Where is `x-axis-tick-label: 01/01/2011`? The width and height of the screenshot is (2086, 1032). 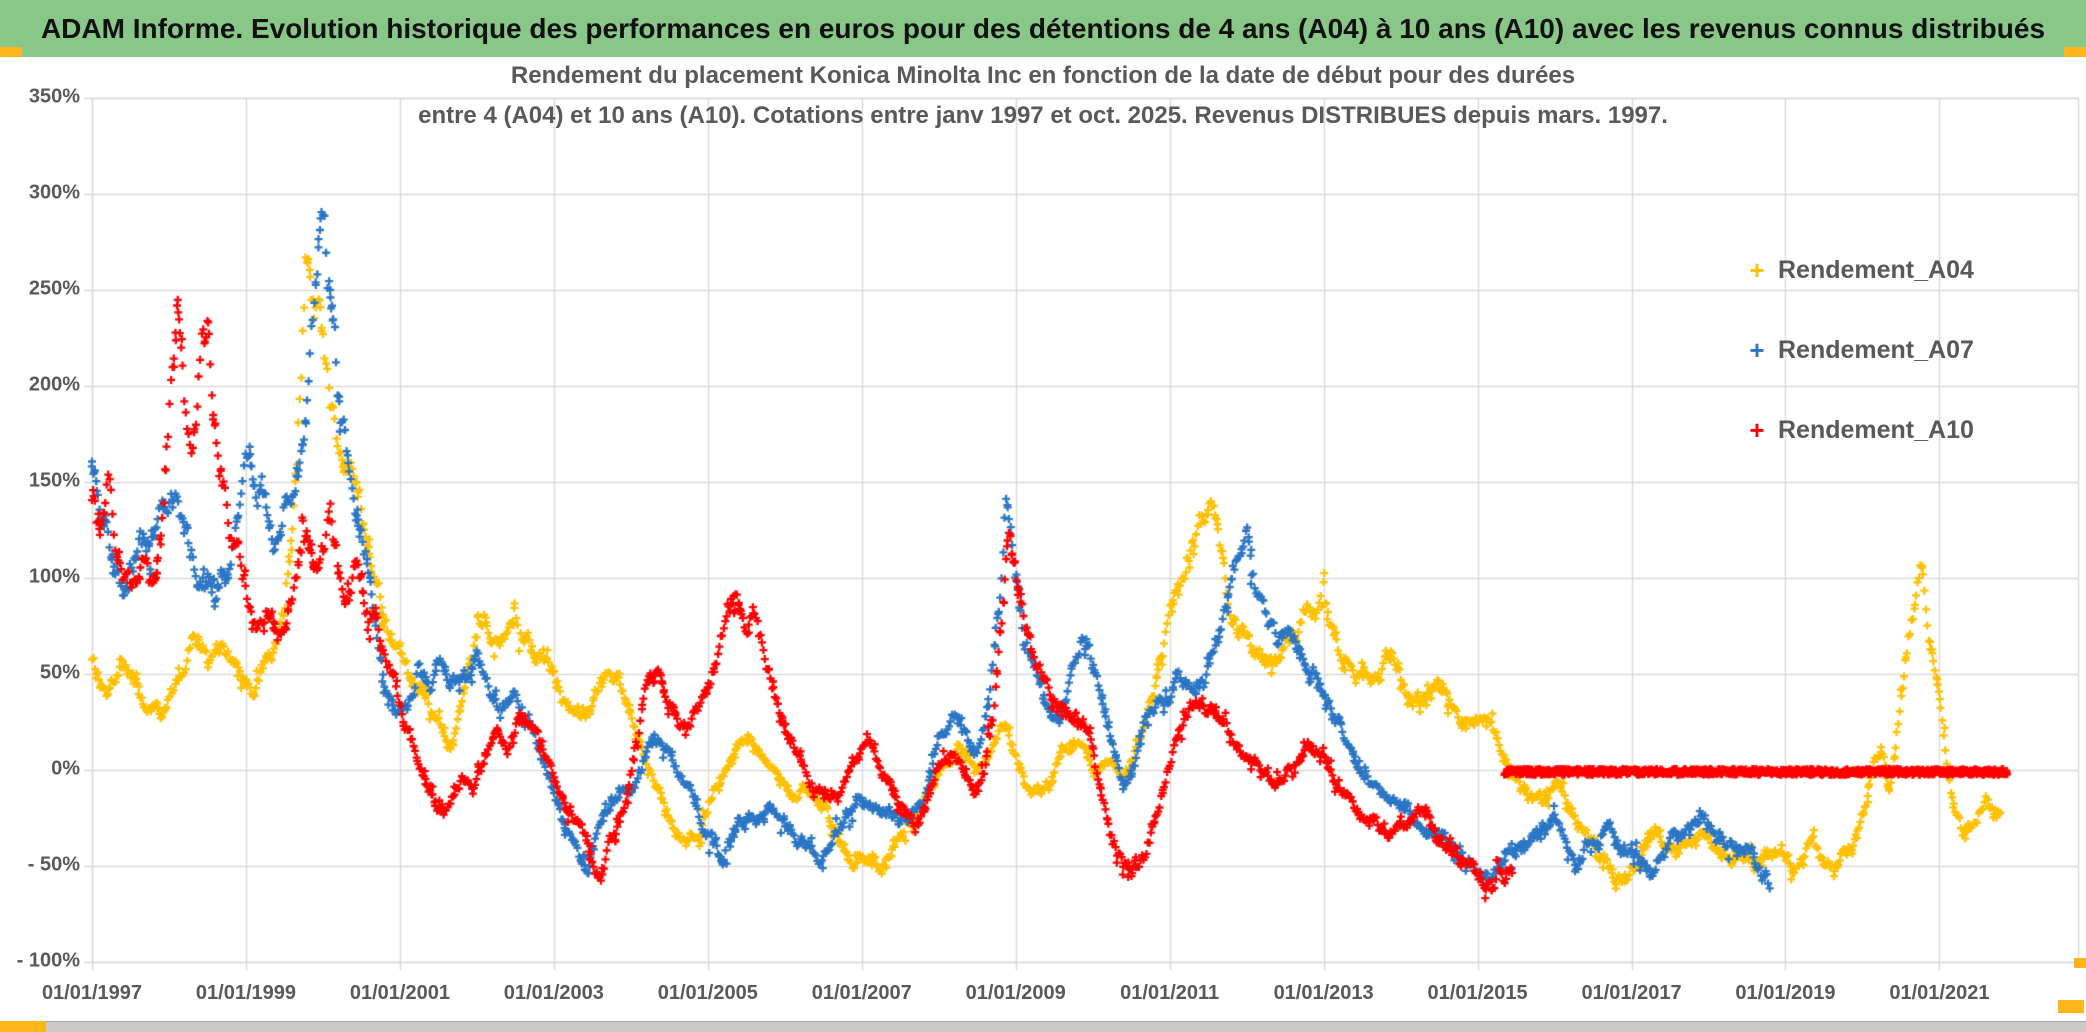
x-axis-tick-label: 01/01/2011 is located at coordinates (1170, 993).